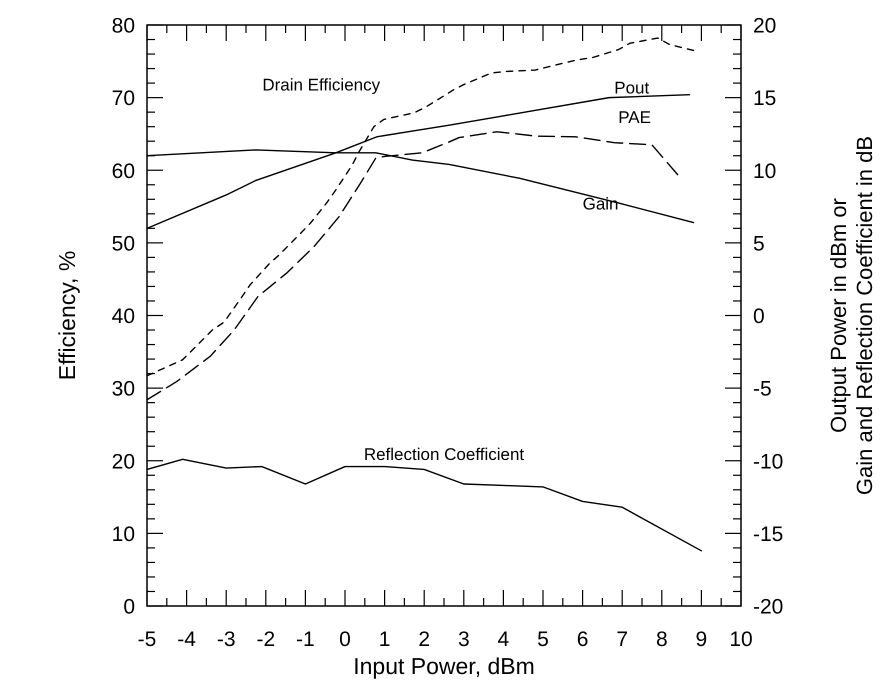 Image resolution: width=892 pixels, height=688 pixels. Describe the element at coordinates (266, 639) in the screenshot. I see `x-tick-label: -2` at that location.